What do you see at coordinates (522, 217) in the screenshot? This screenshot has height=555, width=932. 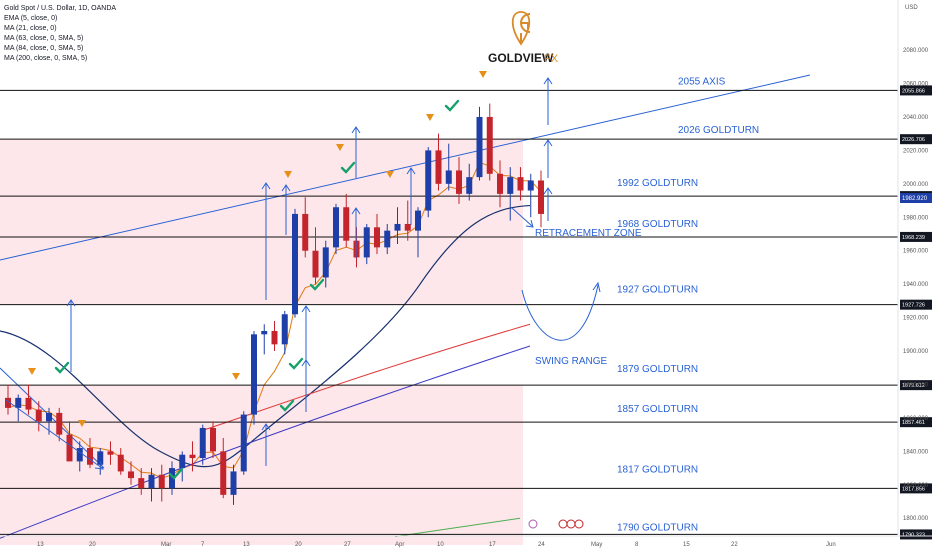 I see `retracement-arrow` at bounding box center [522, 217].